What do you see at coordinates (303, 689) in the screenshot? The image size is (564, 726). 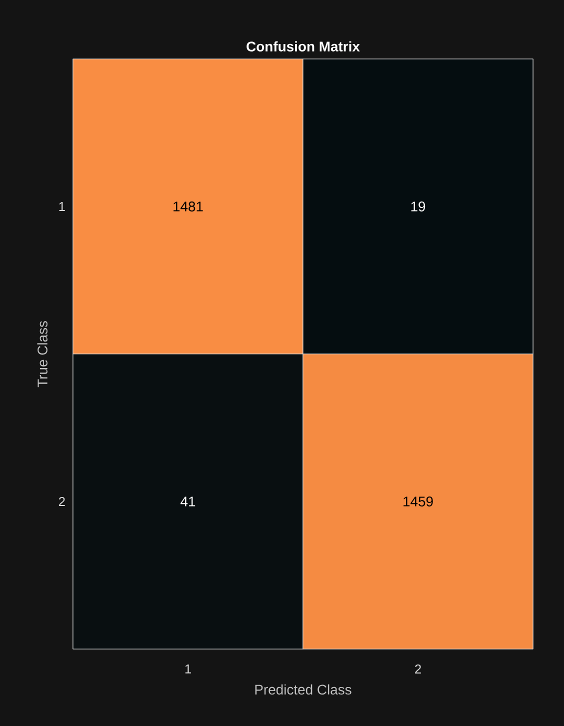 I see `x-axis-title: Predicted Class` at bounding box center [303, 689].